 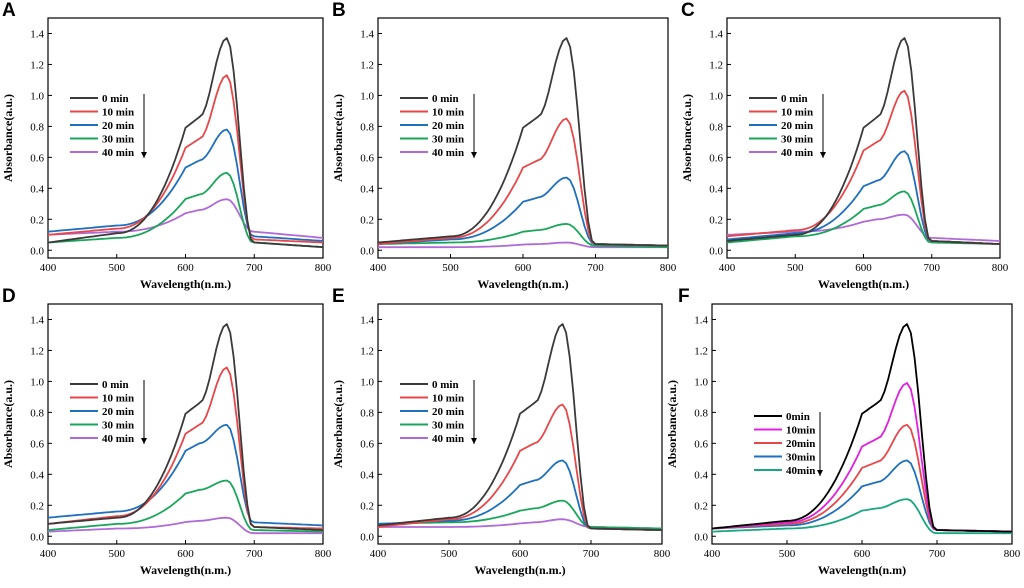 I want to click on plot-frame, so click(x=862, y=424).